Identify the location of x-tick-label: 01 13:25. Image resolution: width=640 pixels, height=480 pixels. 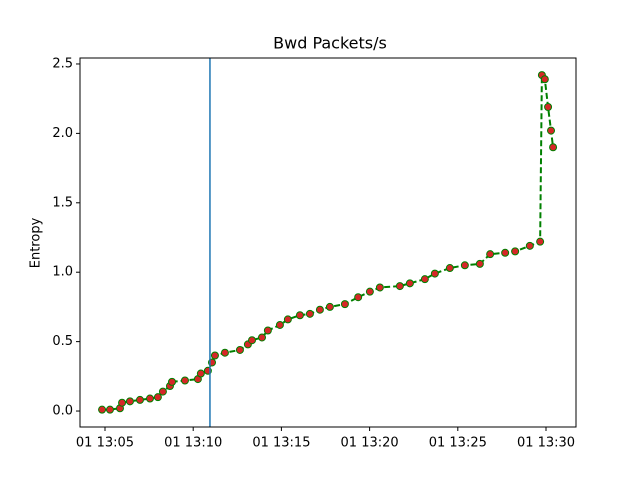
(458, 443).